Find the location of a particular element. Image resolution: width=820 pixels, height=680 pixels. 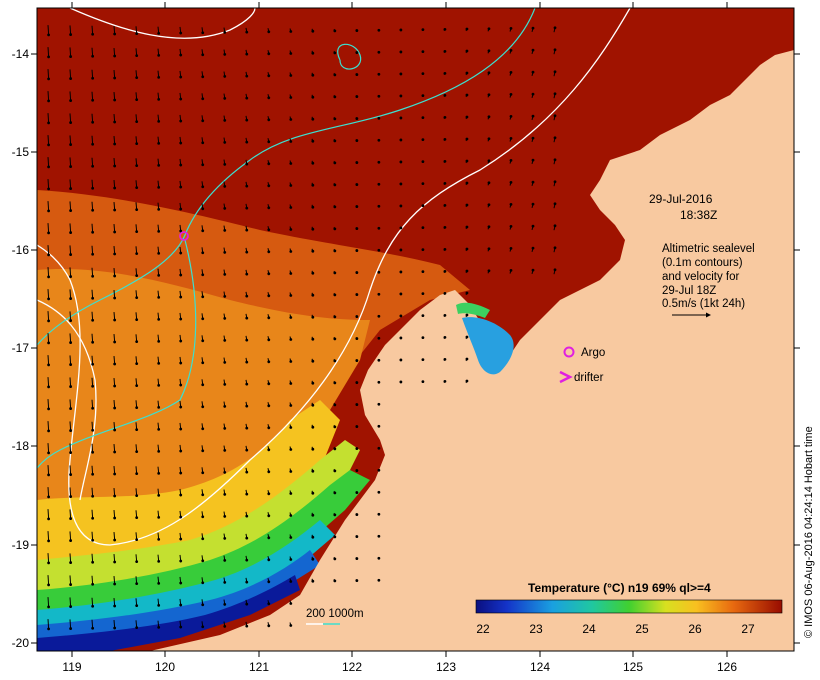

colorbar is located at coordinates (629, 606).